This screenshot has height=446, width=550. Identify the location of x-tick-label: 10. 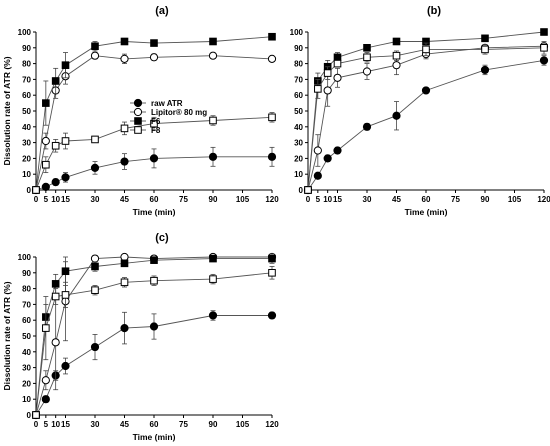
(55, 199).